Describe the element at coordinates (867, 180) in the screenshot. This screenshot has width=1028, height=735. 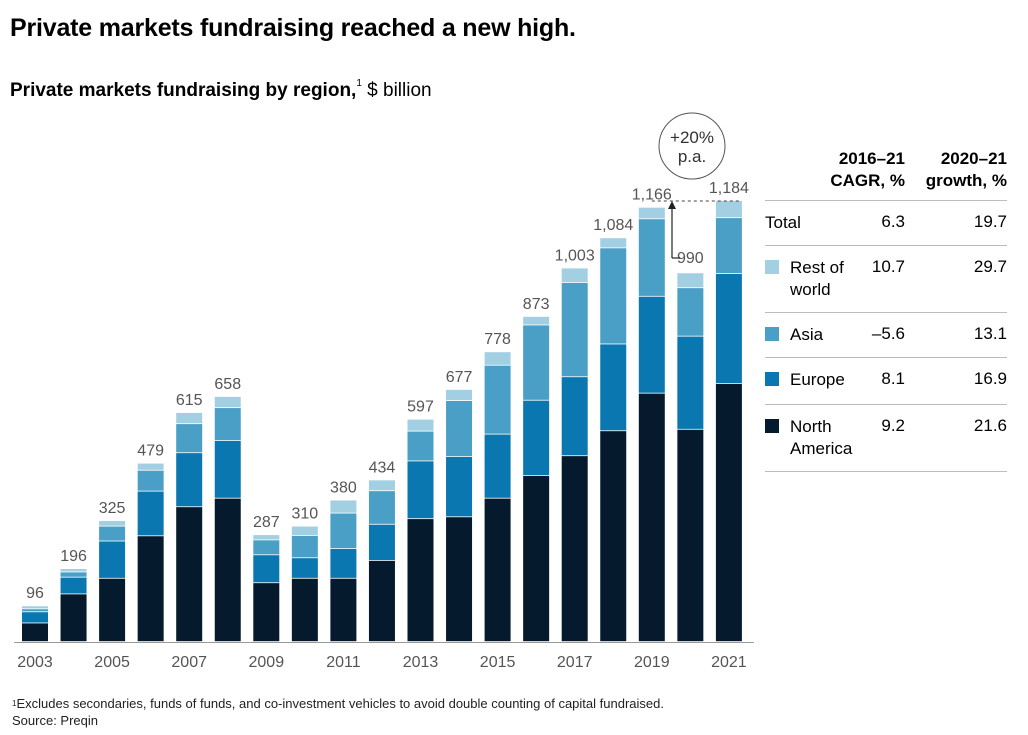
I see `cagr-header-line2: CAGR, %` at that location.